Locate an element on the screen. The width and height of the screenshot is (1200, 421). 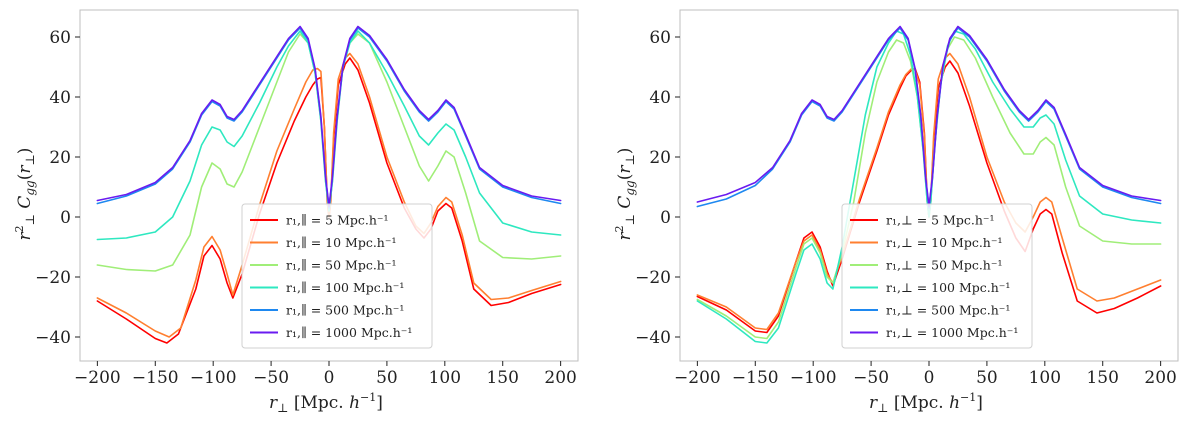
legend-label: r₁,⊥ = 10 Mpc.h⁻¹ is located at coordinates (944, 242).